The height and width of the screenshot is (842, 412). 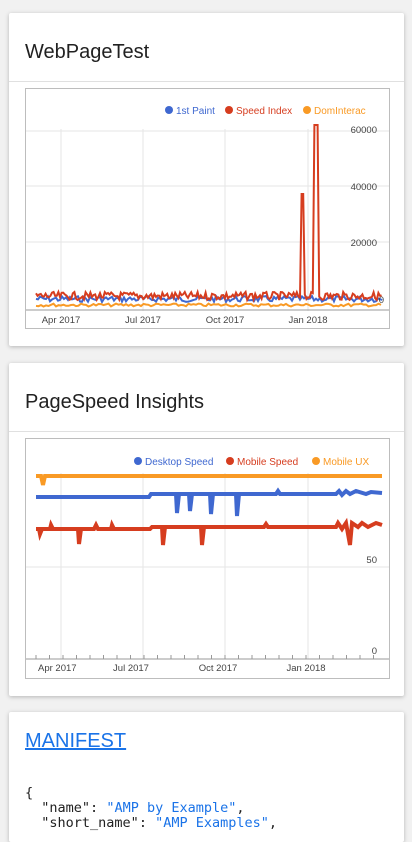 What do you see at coordinates (90, 823) in the screenshot?
I see `json-key: "short_name"` at bounding box center [90, 823].